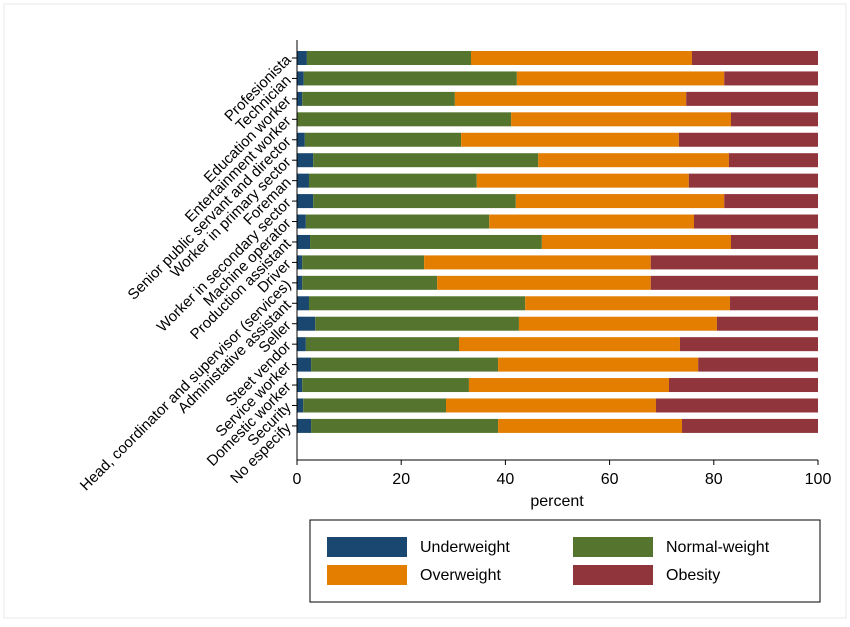 Image resolution: width=850 pixels, height=627 pixels. What do you see at coordinates (718, 547) in the screenshot?
I see `legend-label: Normal-weight` at bounding box center [718, 547].